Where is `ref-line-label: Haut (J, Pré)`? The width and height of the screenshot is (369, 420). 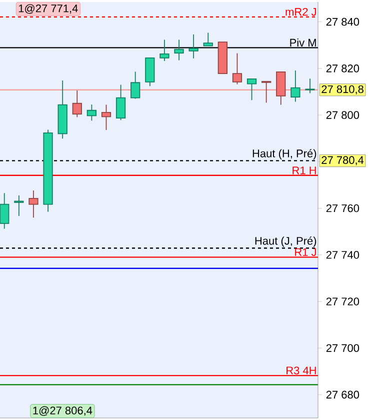 ref-line-label: Haut (J, Pré) is located at coordinates (285, 241).